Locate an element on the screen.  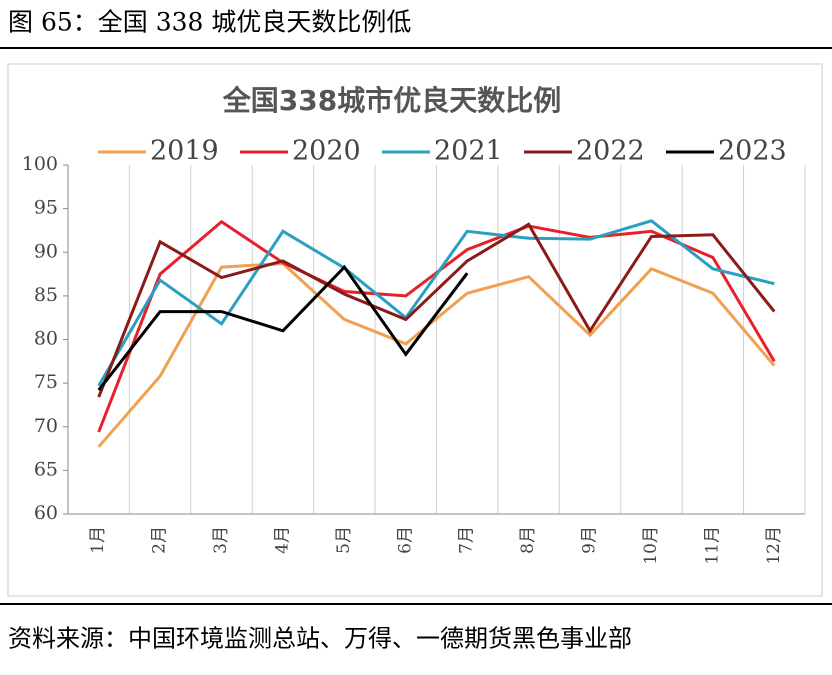
source: 资料来源：中国环境监测总站、万得、一德期货黑色事业部 is located at coordinates (320, 639).